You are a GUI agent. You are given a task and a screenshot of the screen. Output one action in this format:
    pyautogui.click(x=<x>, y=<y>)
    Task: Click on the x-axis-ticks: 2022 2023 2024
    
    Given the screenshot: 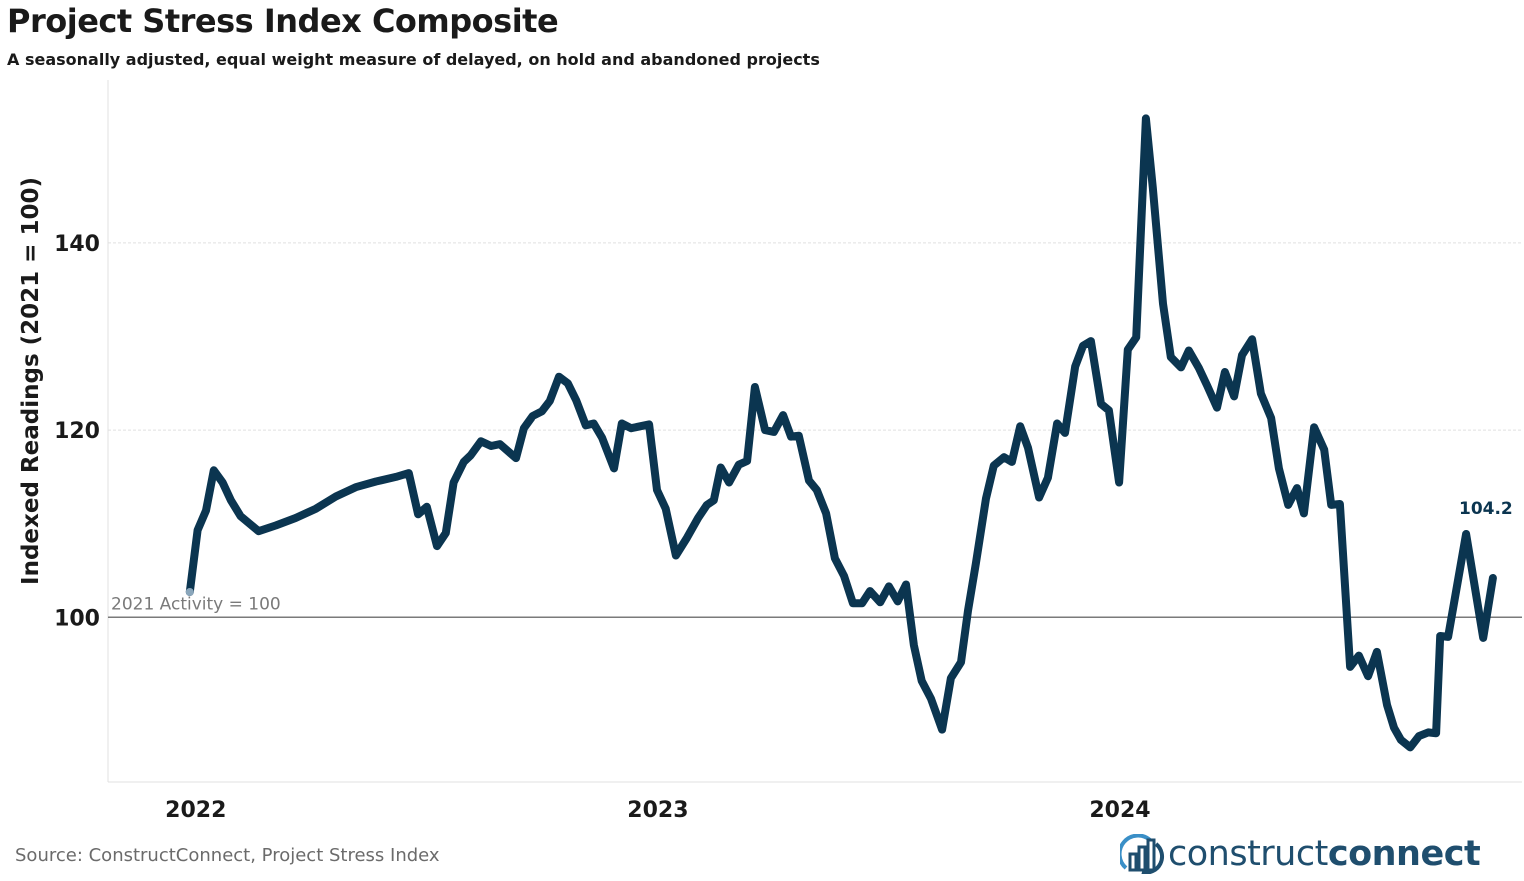 What is the action you would take?
    pyautogui.click(x=657, y=810)
    